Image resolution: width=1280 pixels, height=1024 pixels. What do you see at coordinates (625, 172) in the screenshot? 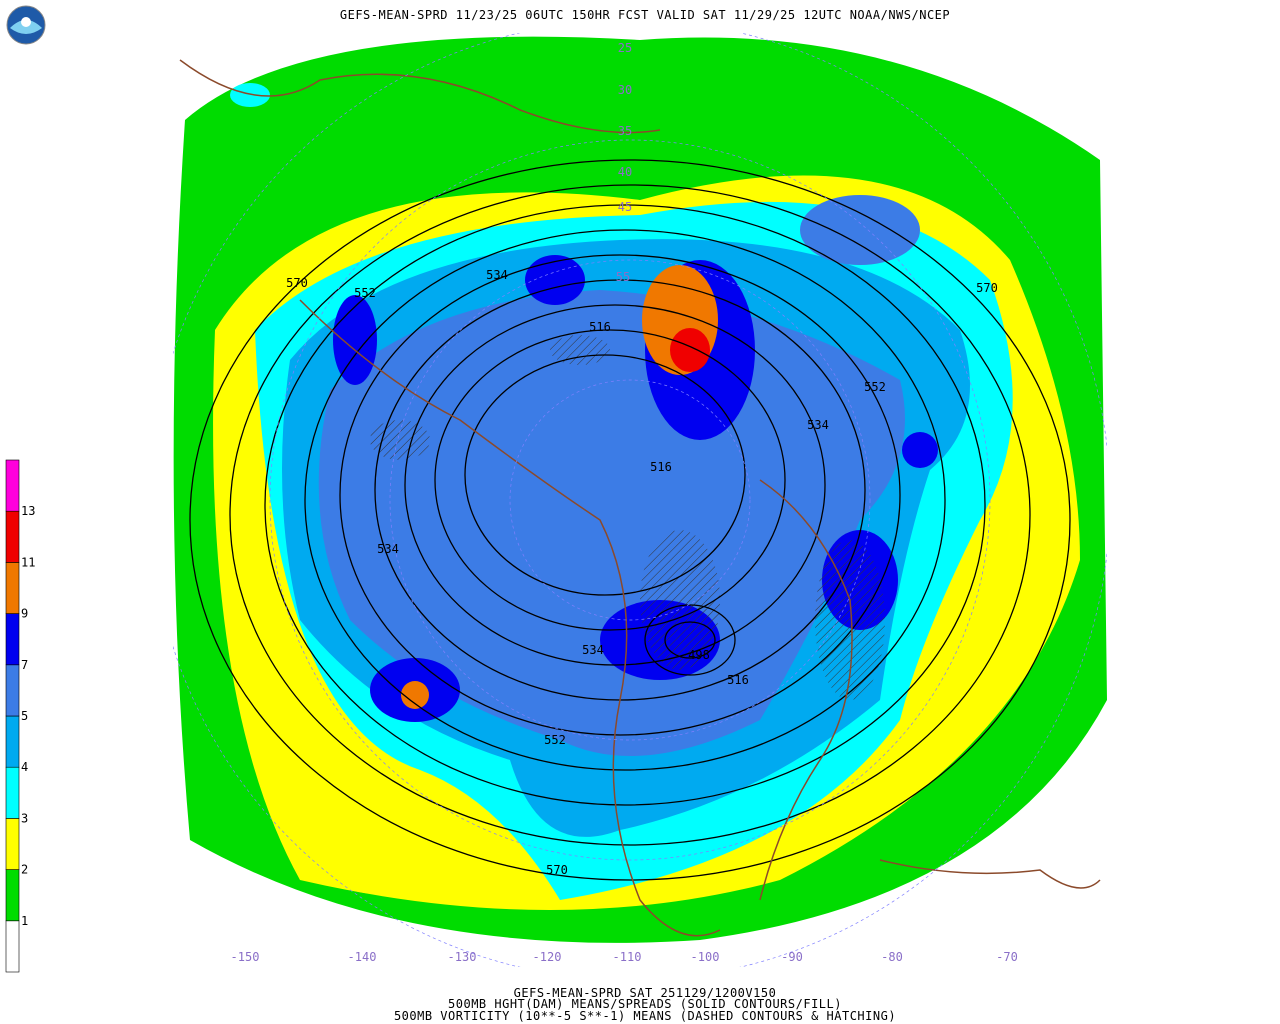
I see `latitude-label: 40` at bounding box center [625, 172].